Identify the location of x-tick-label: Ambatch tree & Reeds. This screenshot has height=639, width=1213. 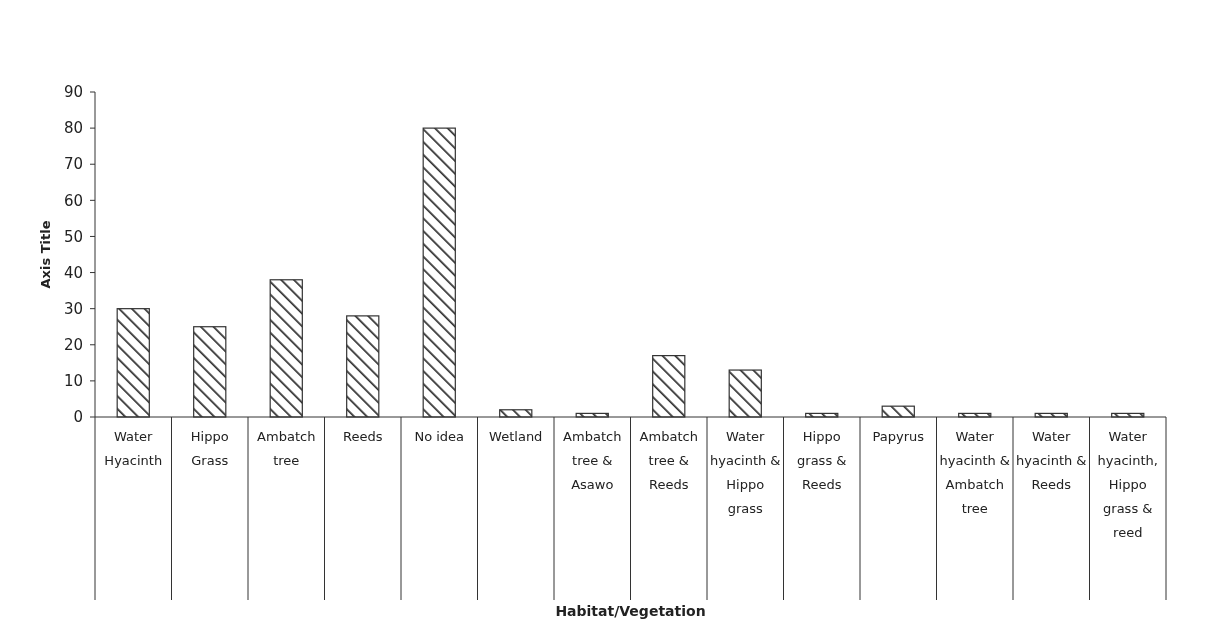
(668, 460).